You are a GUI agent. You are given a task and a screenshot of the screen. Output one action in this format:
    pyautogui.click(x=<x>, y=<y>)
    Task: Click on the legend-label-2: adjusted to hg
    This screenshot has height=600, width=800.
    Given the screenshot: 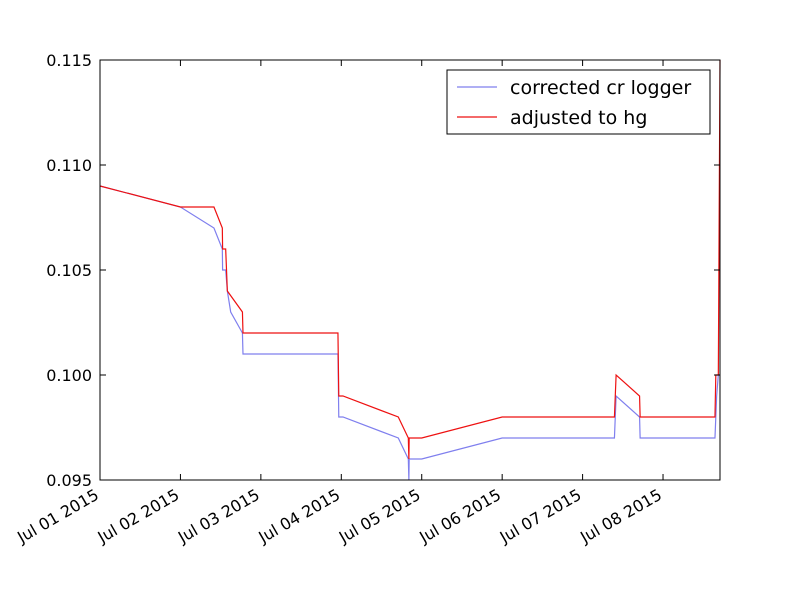 What is the action you would take?
    pyautogui.click(x=578, y=118)
    